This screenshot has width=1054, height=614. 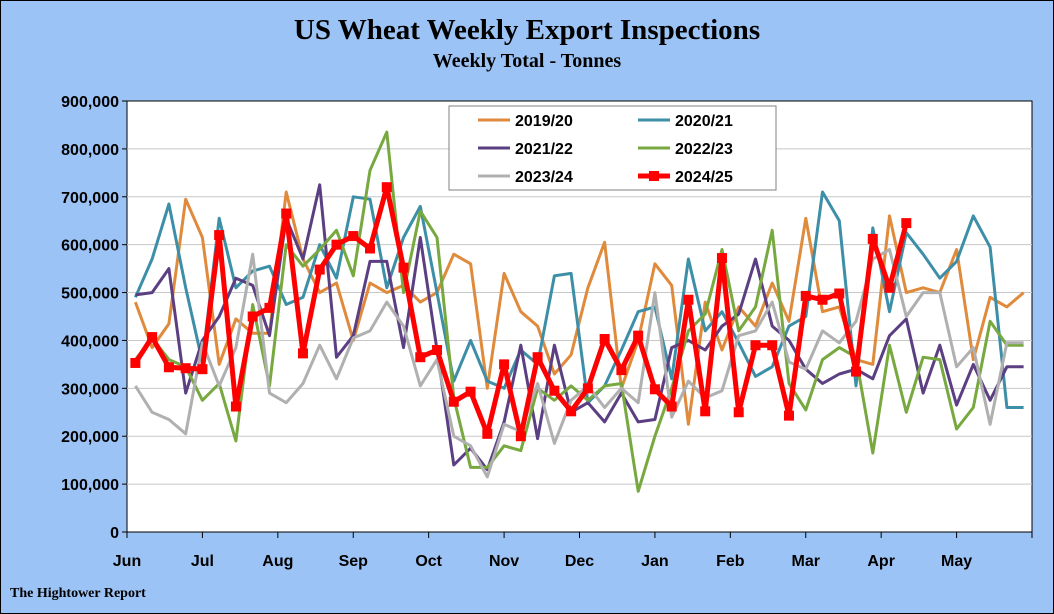 What do you see at coordinates (956, 561) in the screenshot?
I see `x-tick-label: May` at bounding box center [956, 561].